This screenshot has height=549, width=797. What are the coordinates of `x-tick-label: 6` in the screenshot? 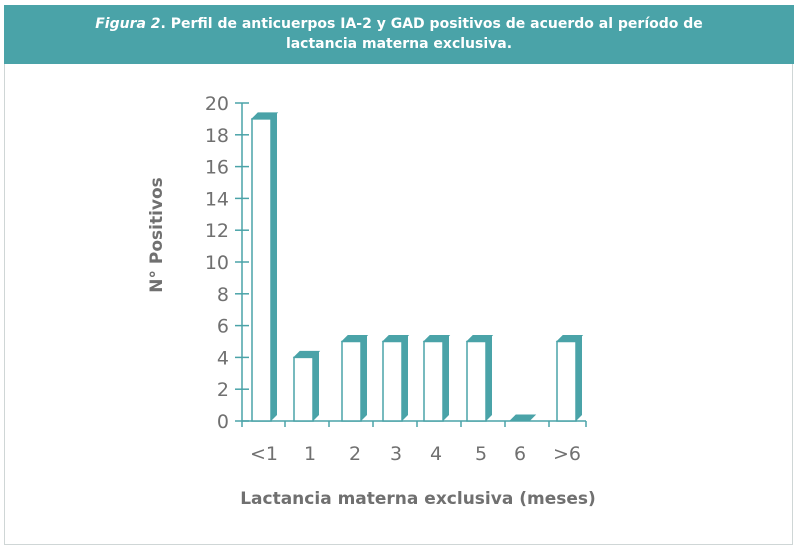 It's located at (520, 454).